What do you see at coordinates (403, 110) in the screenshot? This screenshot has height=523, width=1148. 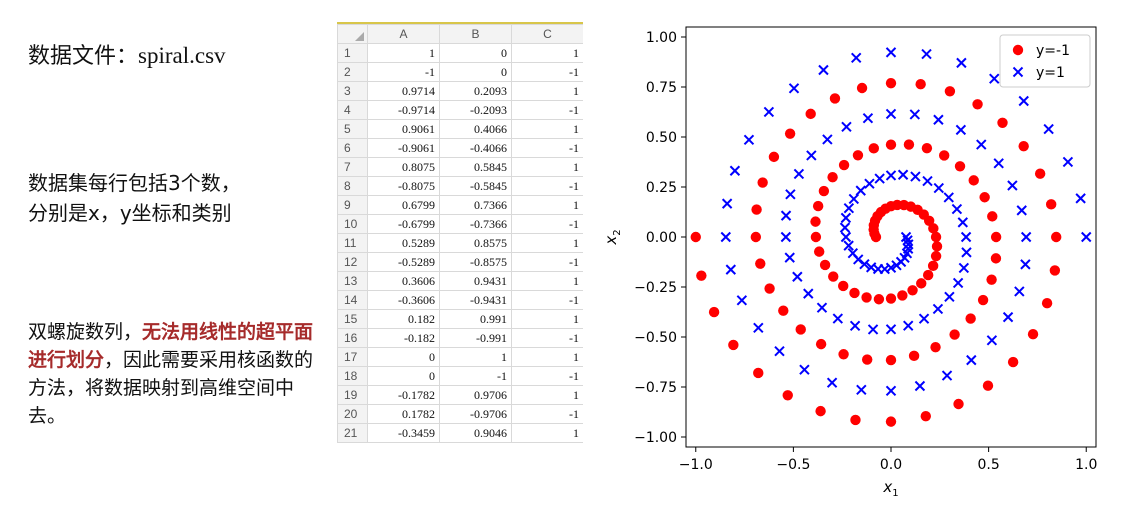 I see `table-cell: -0.9714` at bounding box center [403, 110].